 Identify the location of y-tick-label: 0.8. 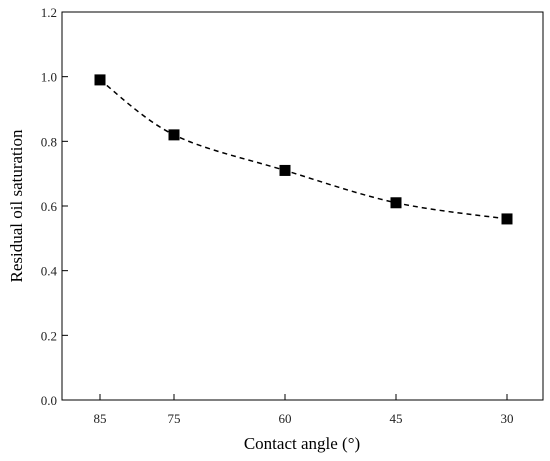
(49, 141).